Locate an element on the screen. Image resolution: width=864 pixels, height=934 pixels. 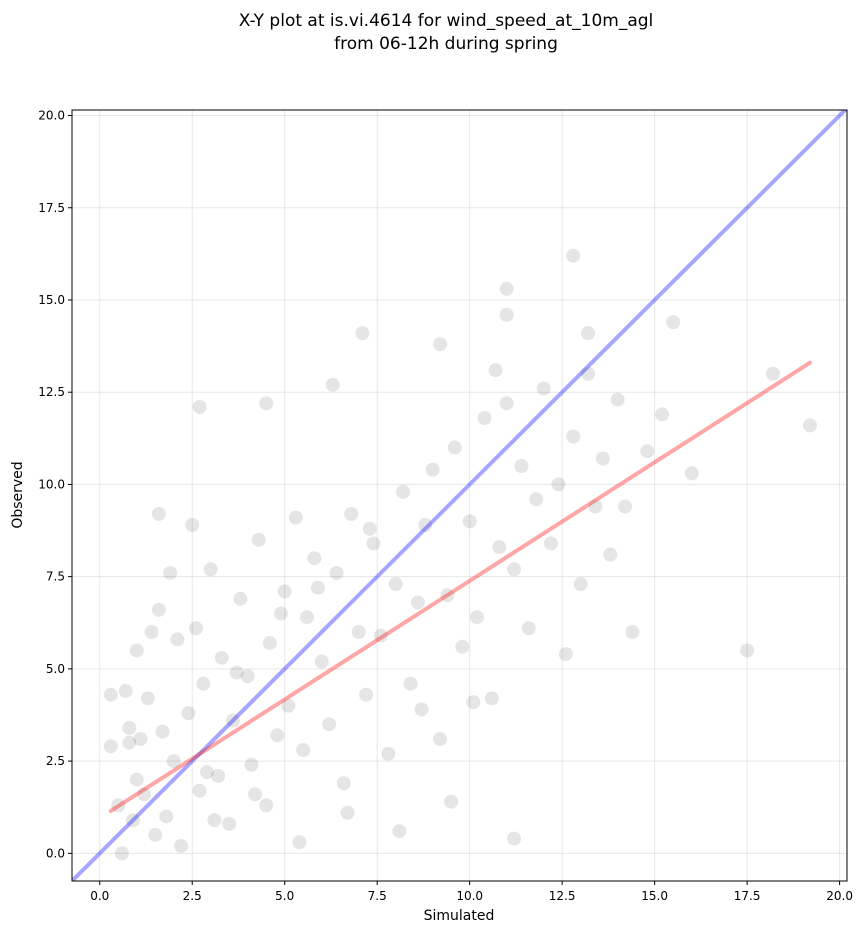
x-tick-label: 7.5 is located at coordinates (377, 896).